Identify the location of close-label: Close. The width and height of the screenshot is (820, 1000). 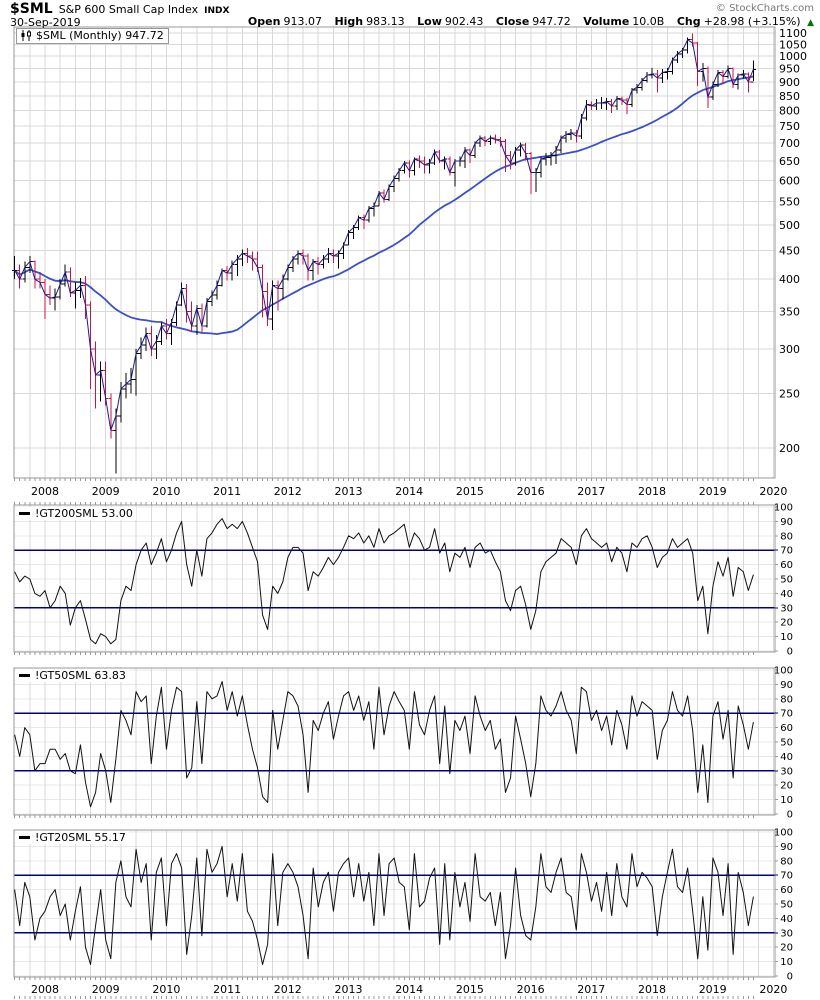
(512, 21).